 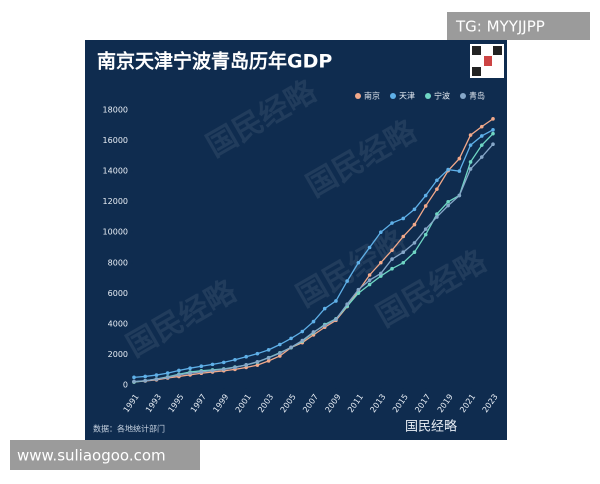 I want to click on y-tick-label: 16000, so click(x=115, y=140).